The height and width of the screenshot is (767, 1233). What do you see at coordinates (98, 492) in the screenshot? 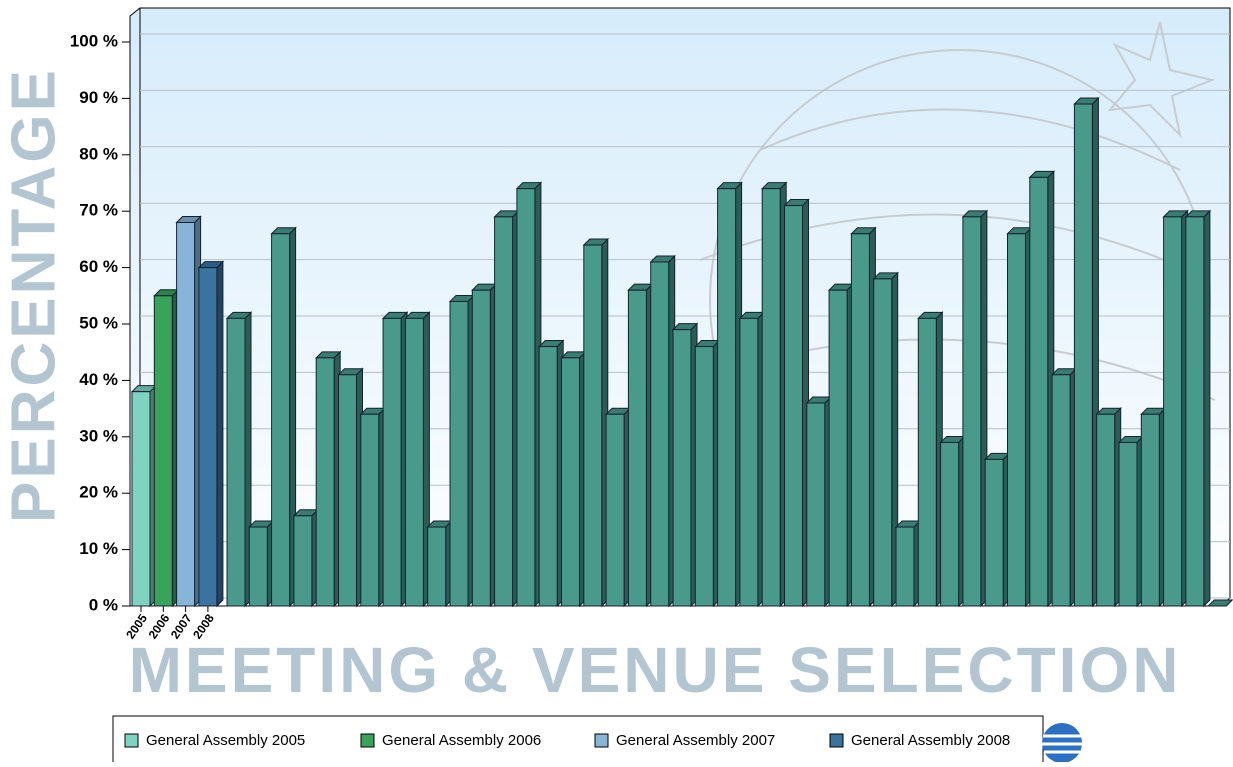
I see `y-tick-label: 20 %` at bounding box center [98, 492].